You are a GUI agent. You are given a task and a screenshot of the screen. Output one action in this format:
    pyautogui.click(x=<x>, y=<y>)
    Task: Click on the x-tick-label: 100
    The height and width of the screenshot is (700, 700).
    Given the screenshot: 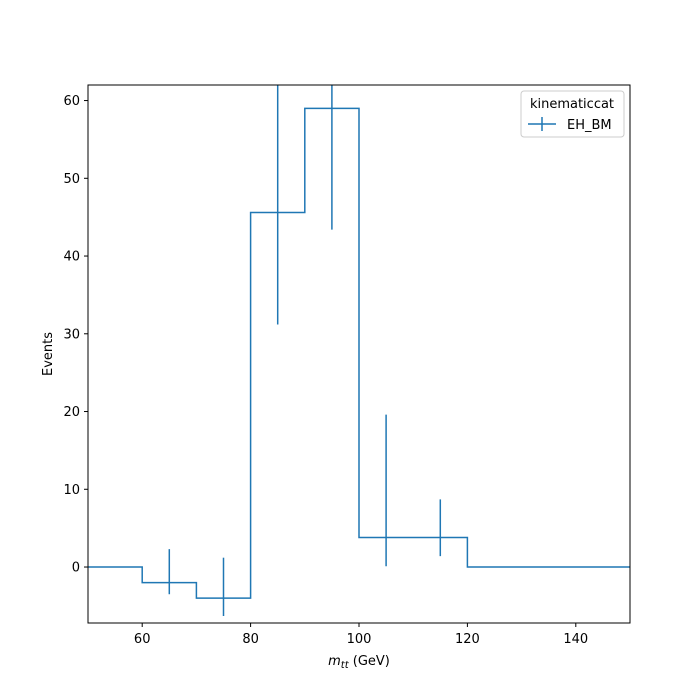 What is the action you would take?
    pyautogui.click(x=359, y=639)
    